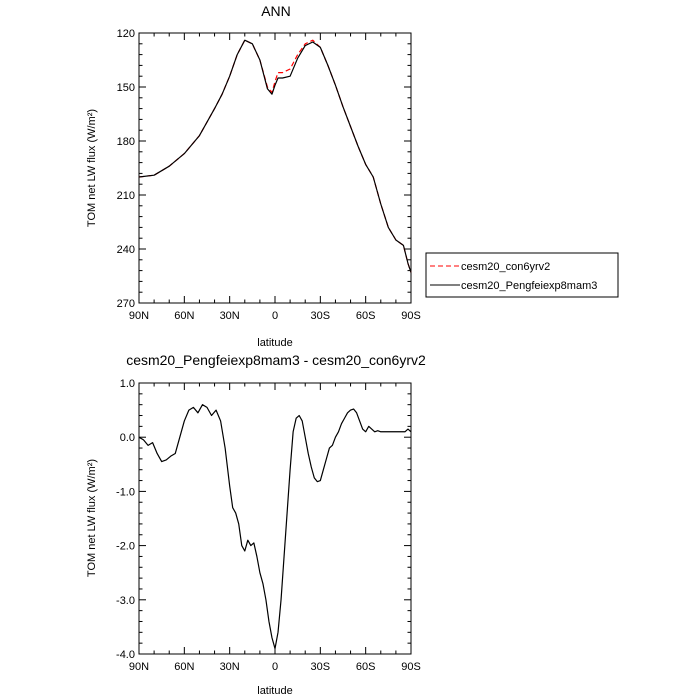 Image resolution: width=700 pixels, height=700 pixels. I want to click on top-y-tick-label: 180, so click(126, 142).